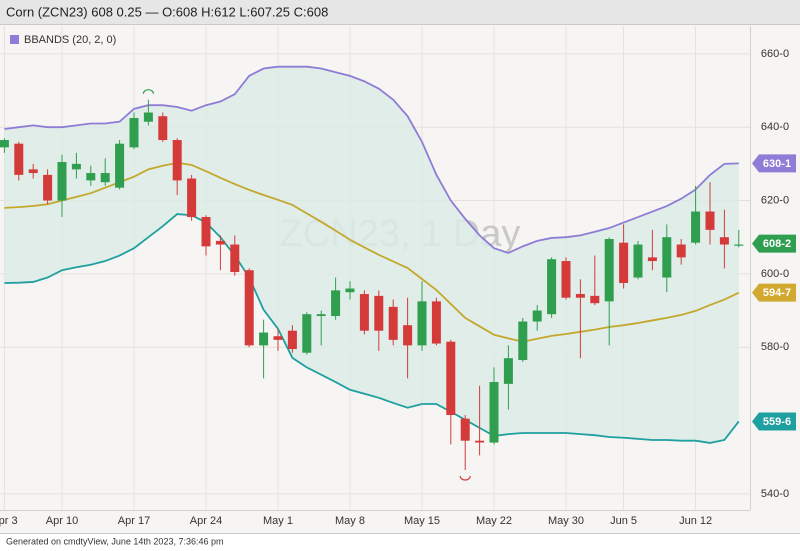  Describe the element at coordinates (775, 200) in the screenshot. I see `y-tick-label: 620-0` at that location.